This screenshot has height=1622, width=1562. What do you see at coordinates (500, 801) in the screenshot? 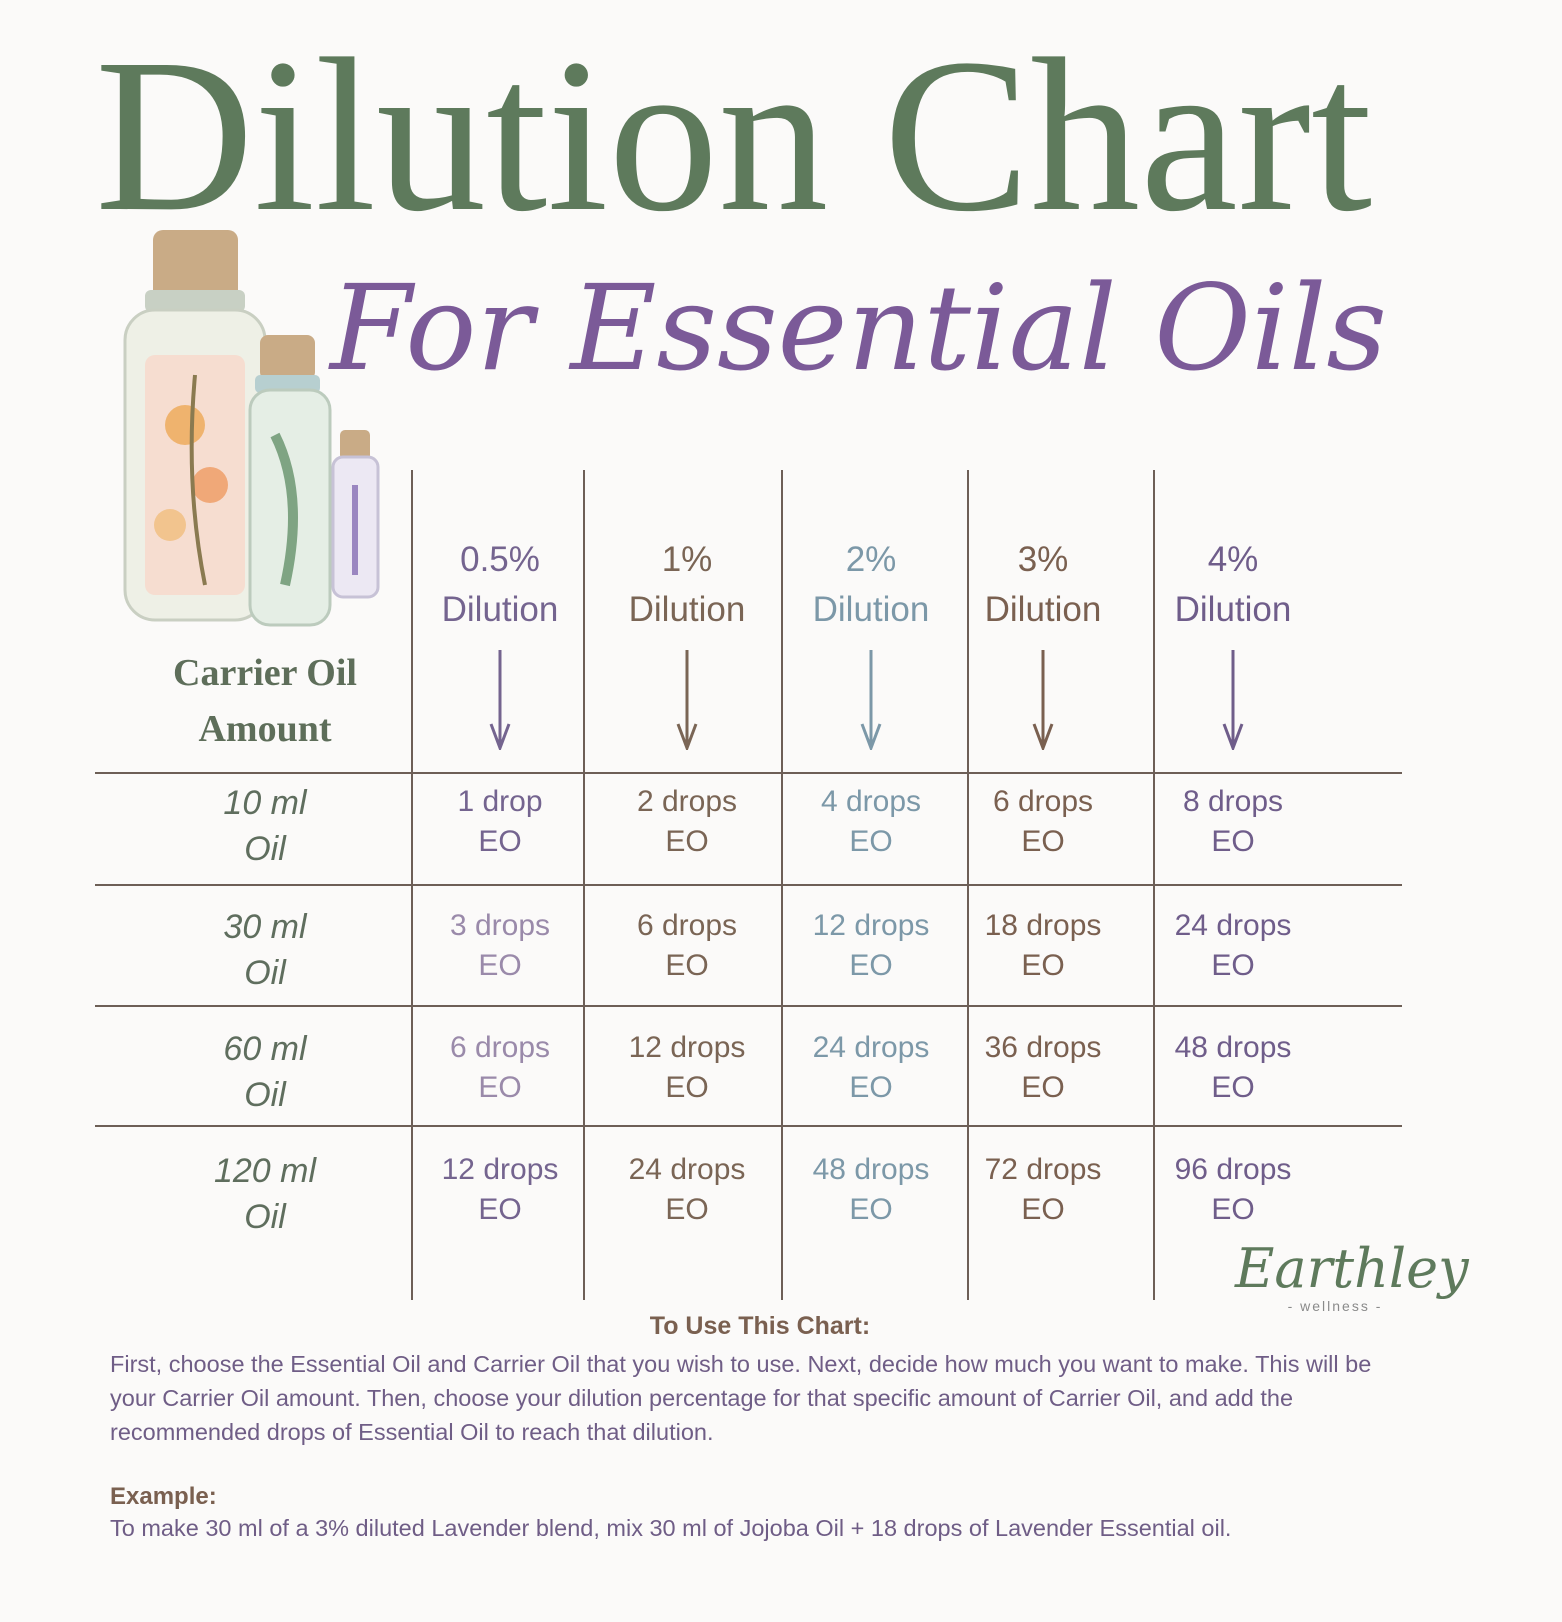
I see `drops-value: 1 drop` at bounding box center [500, 801].